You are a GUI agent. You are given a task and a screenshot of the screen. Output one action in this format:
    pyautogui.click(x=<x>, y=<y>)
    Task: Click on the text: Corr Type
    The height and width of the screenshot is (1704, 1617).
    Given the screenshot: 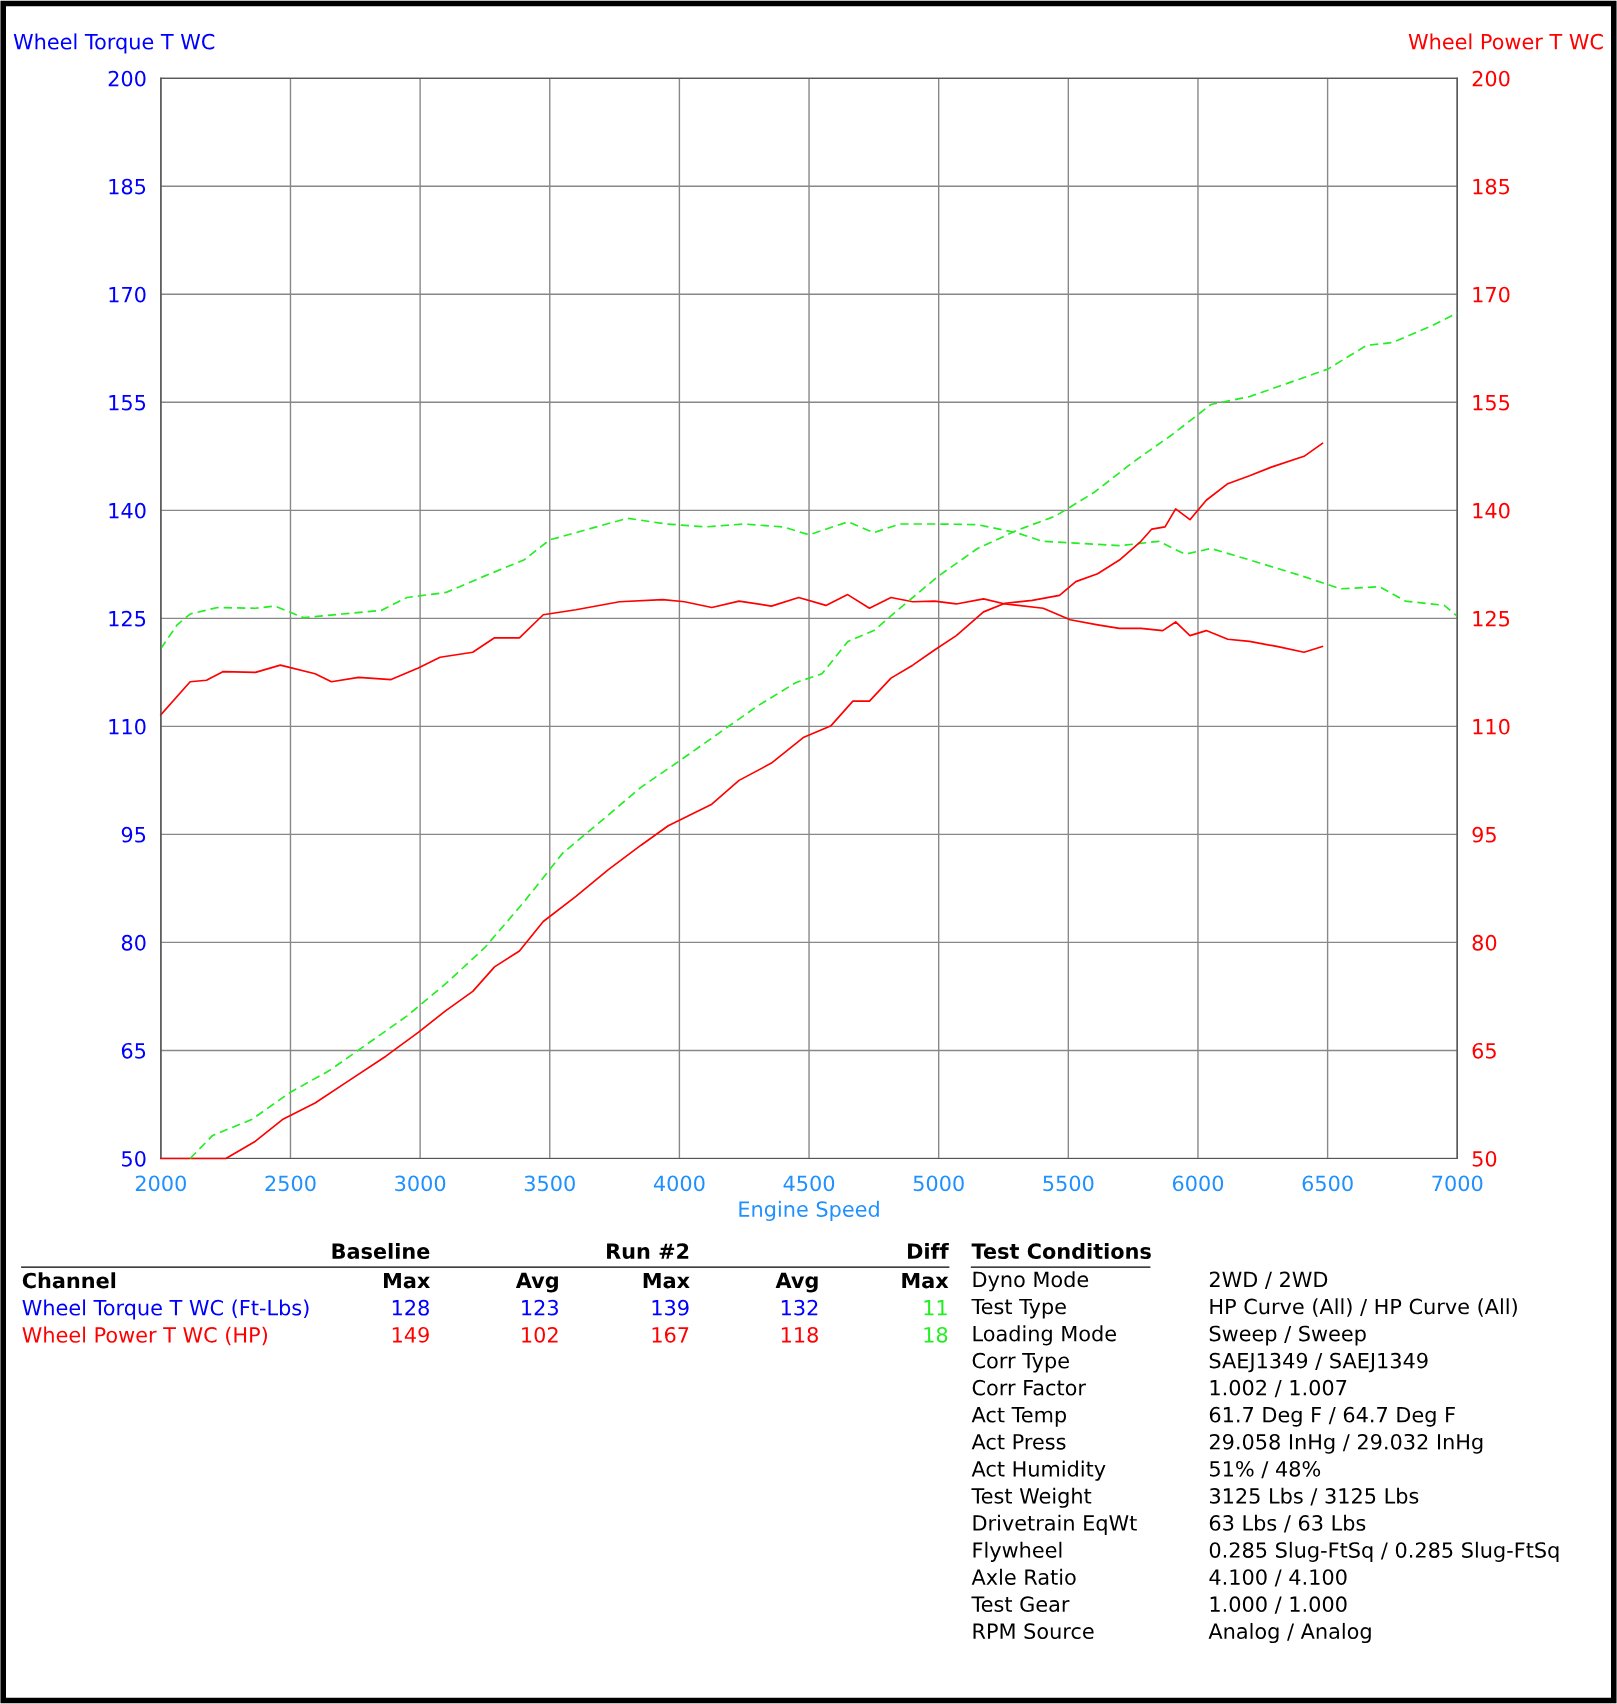 What is the action you would take?
    pyautogui.click(x=1020, y=1362)
    